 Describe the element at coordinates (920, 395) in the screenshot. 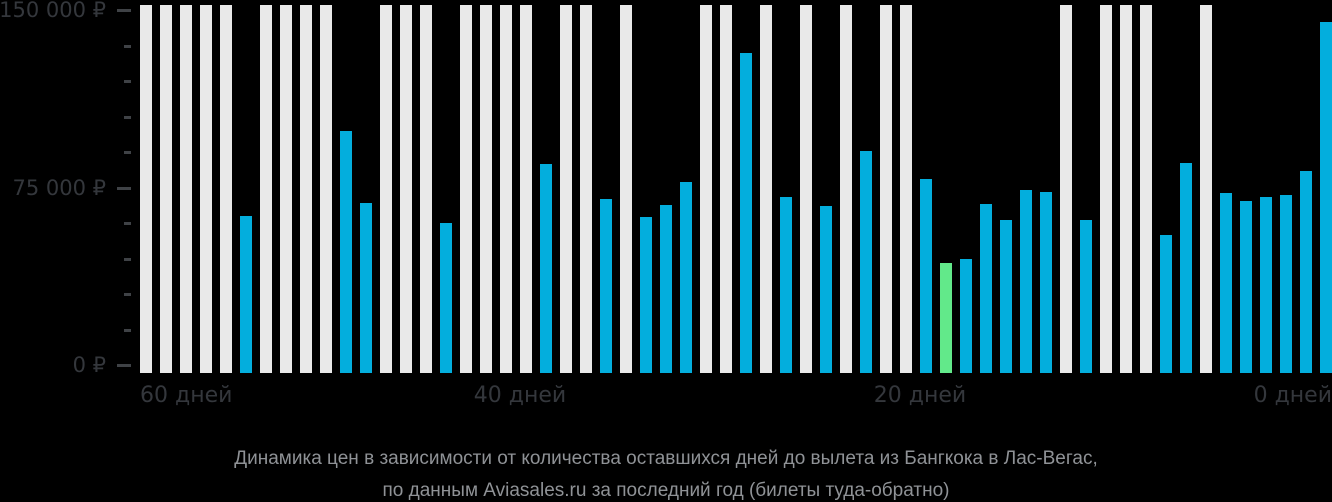

I see `x-axis-label-20: 20 дней` at that location.